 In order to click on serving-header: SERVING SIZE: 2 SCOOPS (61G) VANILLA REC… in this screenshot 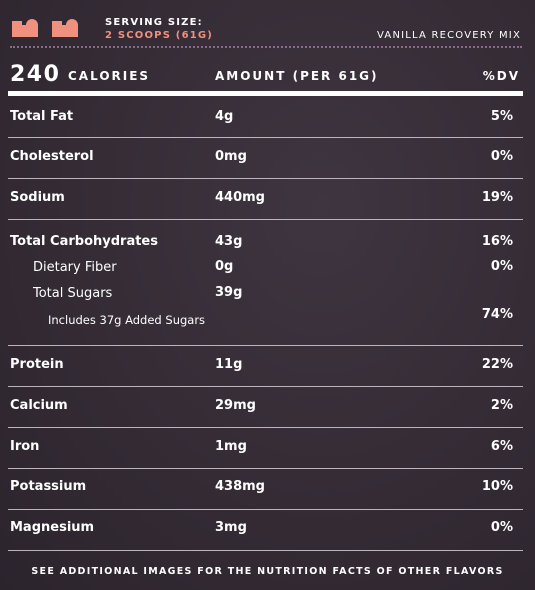, I will do `click(267, 24)`.